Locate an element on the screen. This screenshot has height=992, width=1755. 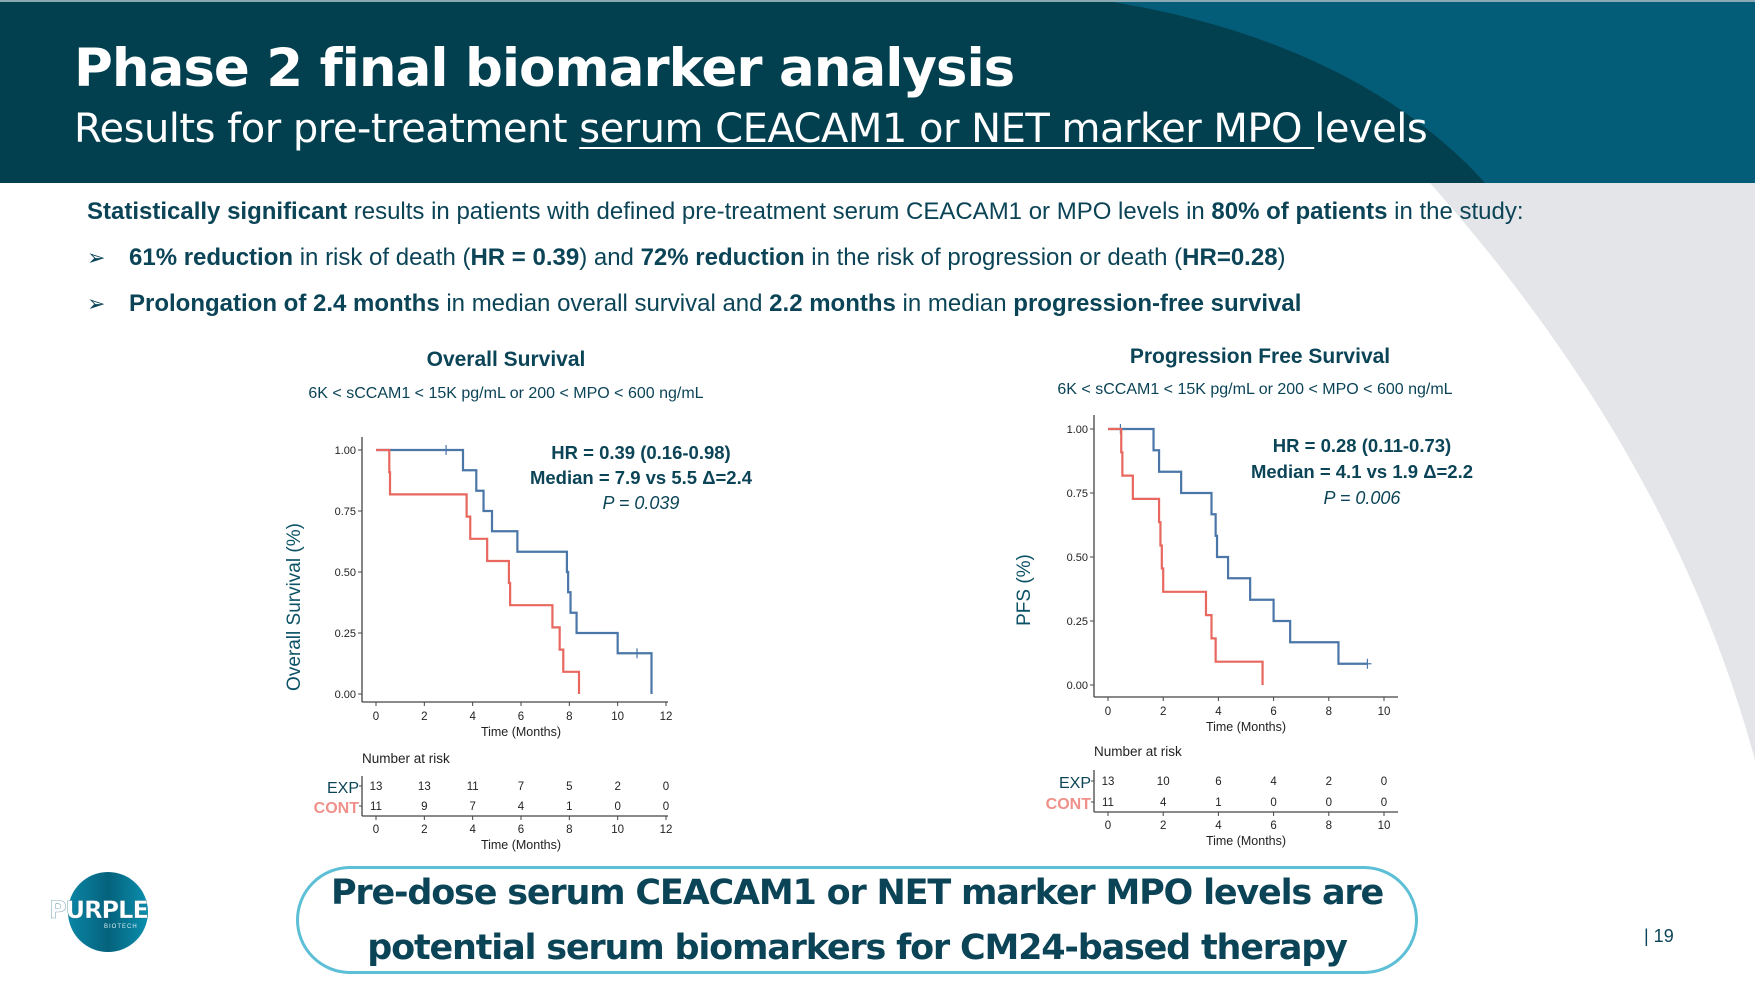
pfs-risk-x-tick-label: 6 is located at coordinates (1273, 826).